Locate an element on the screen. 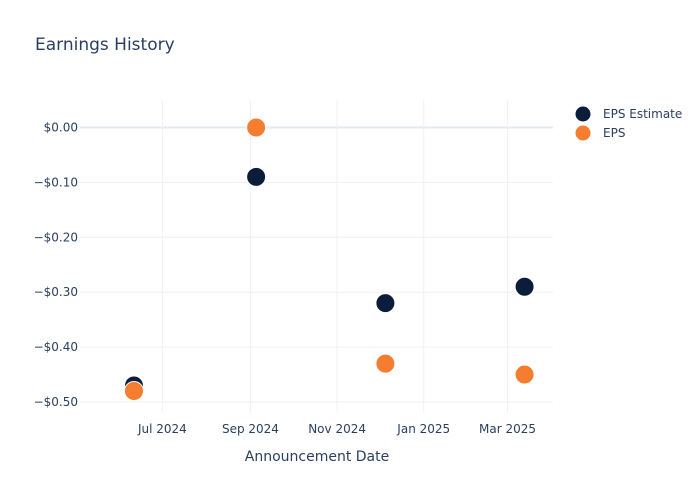 The image size is (700, 500). y-tick-label: −$0.50 is located at coordinates (56, 402).